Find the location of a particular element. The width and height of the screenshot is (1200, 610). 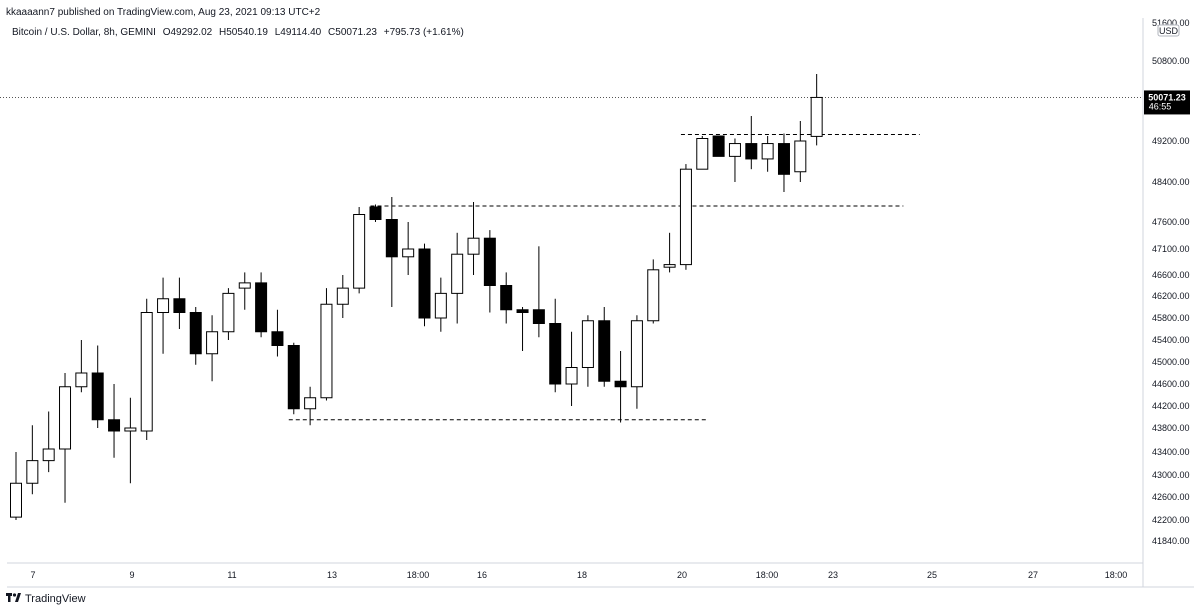

price-label: 42200.00 is located at coordinates (1171, 520).